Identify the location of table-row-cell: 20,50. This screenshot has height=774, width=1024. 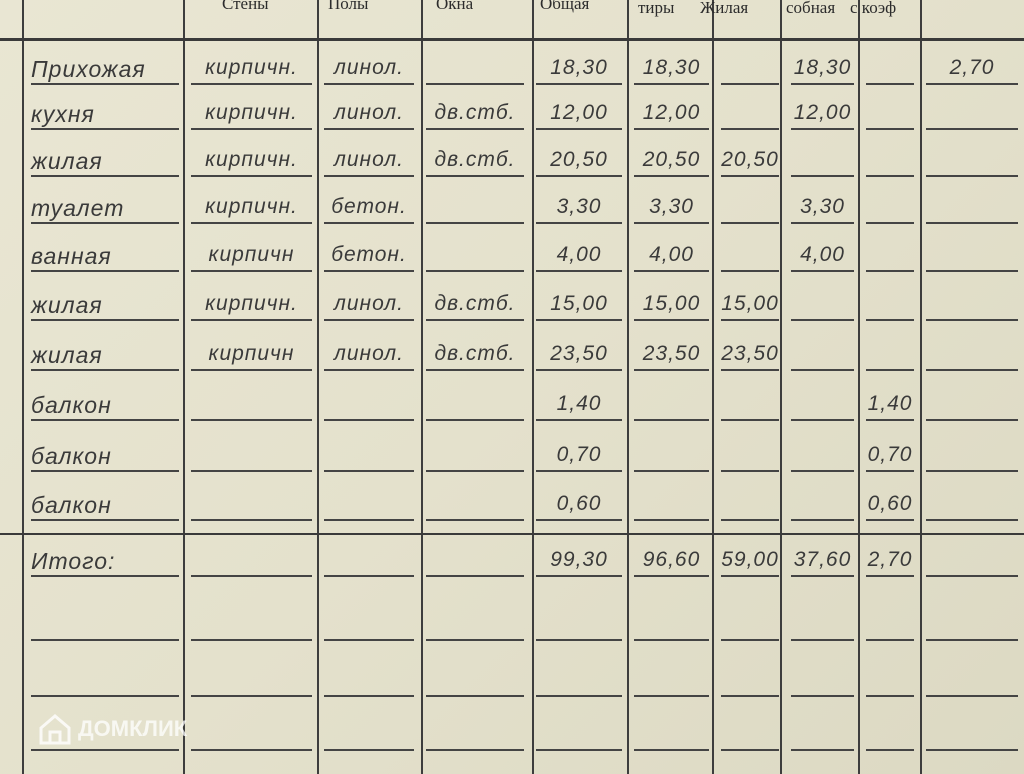
(671, 159).